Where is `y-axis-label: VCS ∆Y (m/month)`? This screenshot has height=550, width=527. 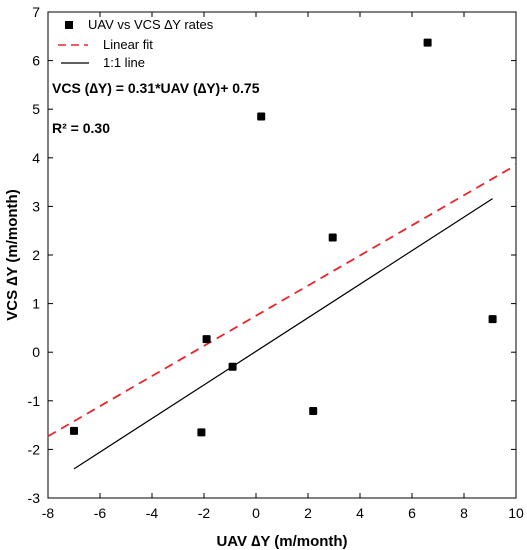
y-axis-label: VCS ∆Y (m/month) is located at coordinates (12, 254).